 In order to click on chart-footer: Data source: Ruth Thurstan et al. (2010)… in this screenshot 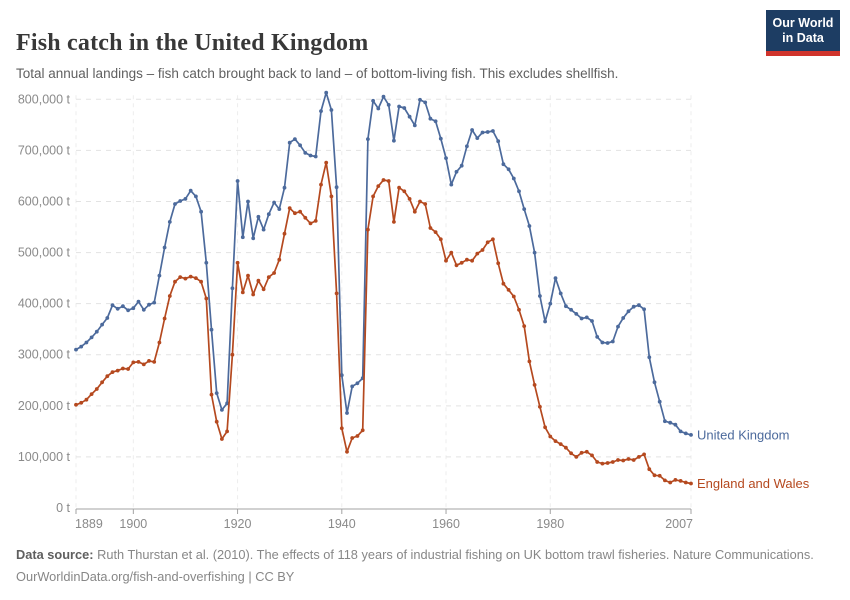, I will do `click(415, 566)`.